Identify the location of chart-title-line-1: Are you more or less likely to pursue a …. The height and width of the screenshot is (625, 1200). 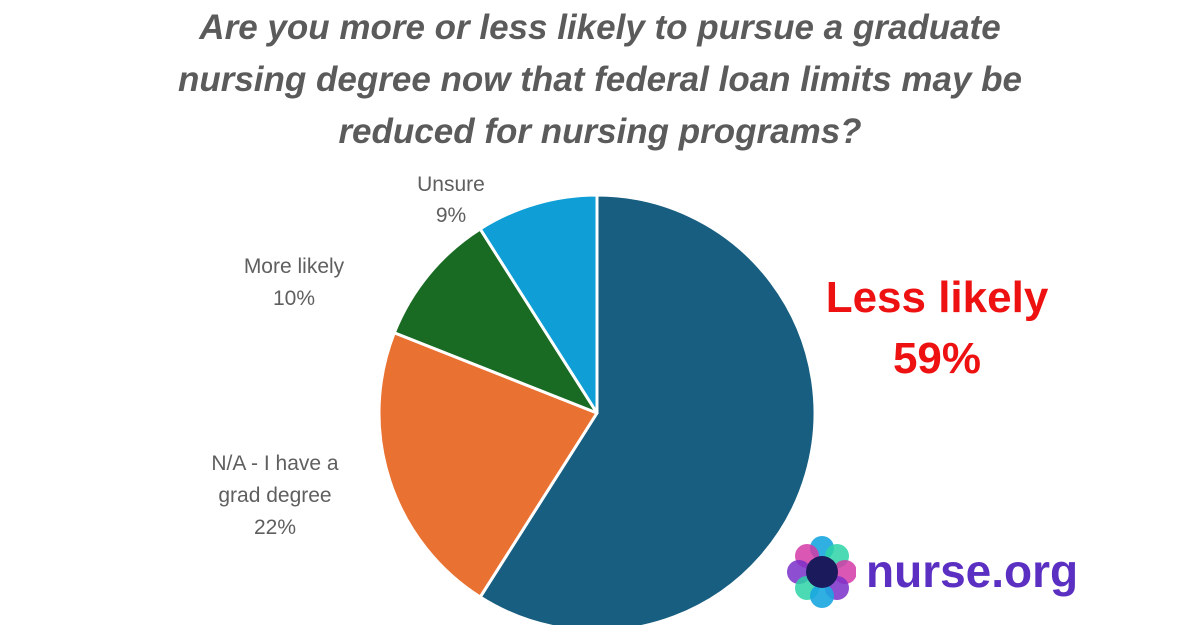
(600, 27).